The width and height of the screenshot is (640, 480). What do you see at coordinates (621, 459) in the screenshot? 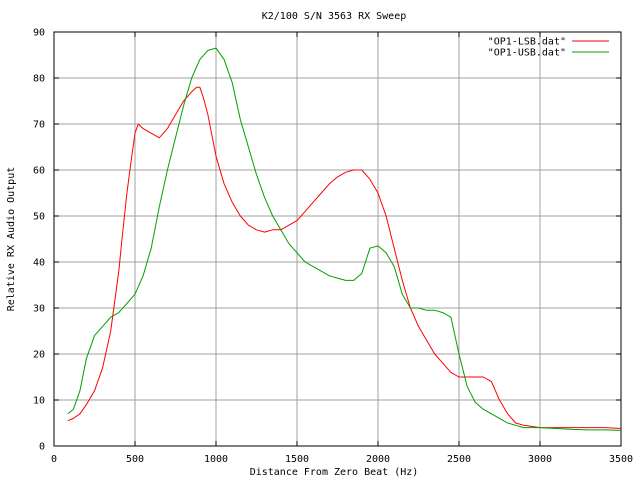
I see `x-tick-label: 3500` at bounding box center [621, 459].